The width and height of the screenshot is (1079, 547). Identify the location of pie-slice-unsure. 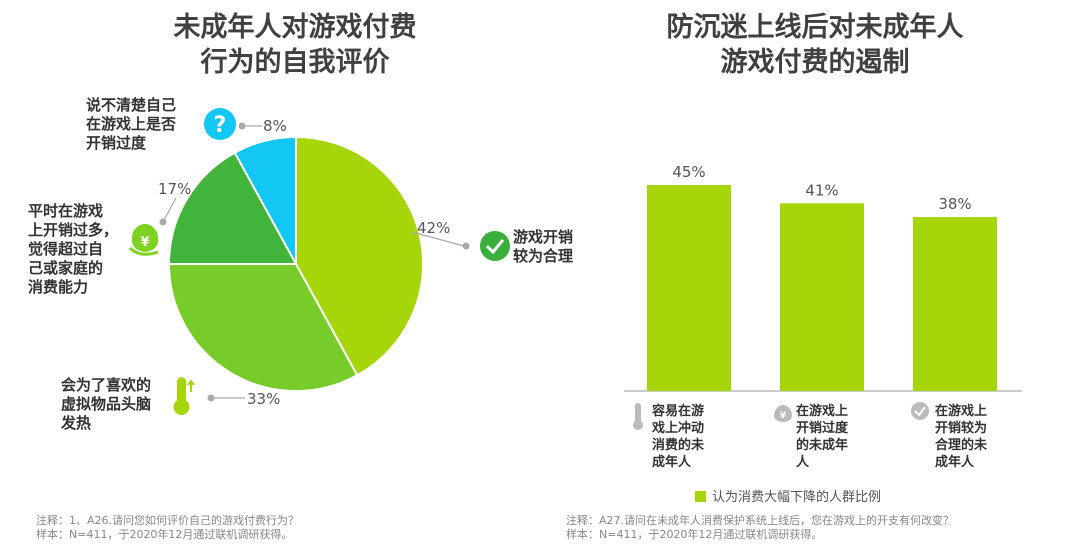
(265, 200).